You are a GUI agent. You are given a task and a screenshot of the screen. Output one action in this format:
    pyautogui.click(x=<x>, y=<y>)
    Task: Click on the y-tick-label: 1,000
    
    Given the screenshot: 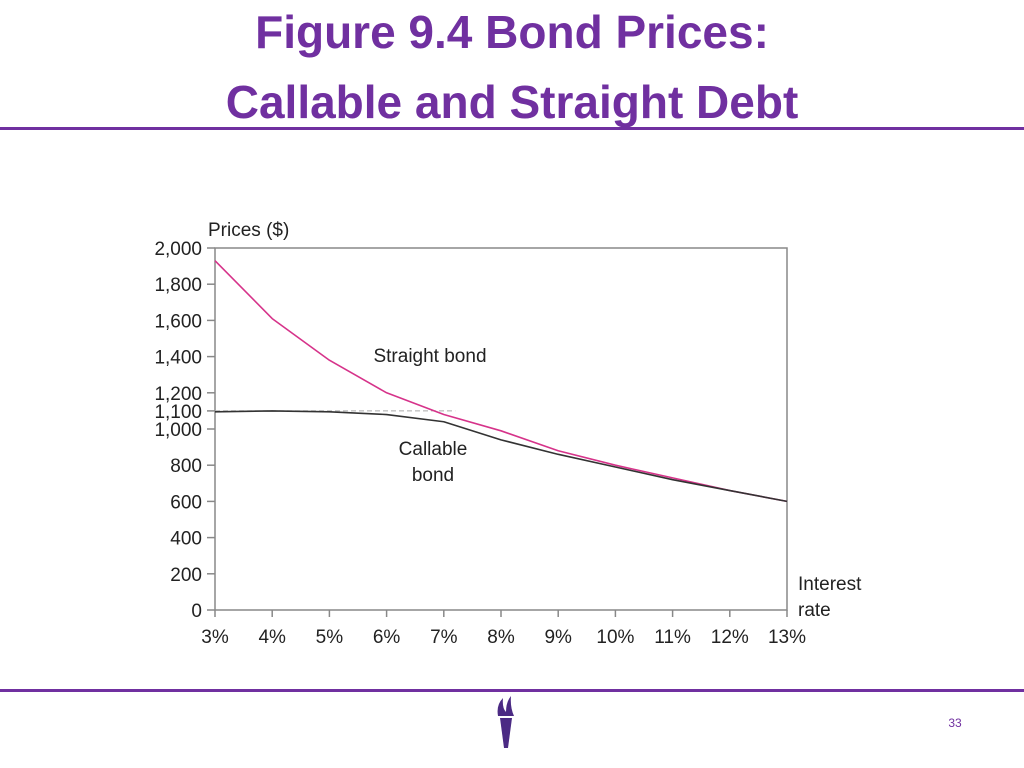 What is the action you would take?
    pyautogui.click(x=178, y=430)
    